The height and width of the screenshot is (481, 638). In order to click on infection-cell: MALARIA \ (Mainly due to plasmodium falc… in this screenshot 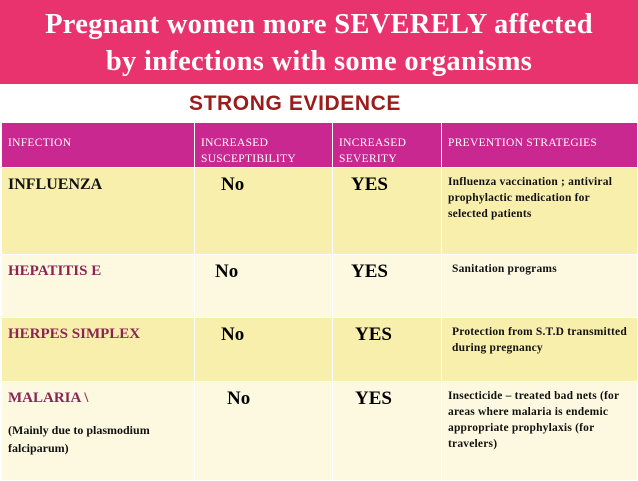, I will do `click(98, 431)`.